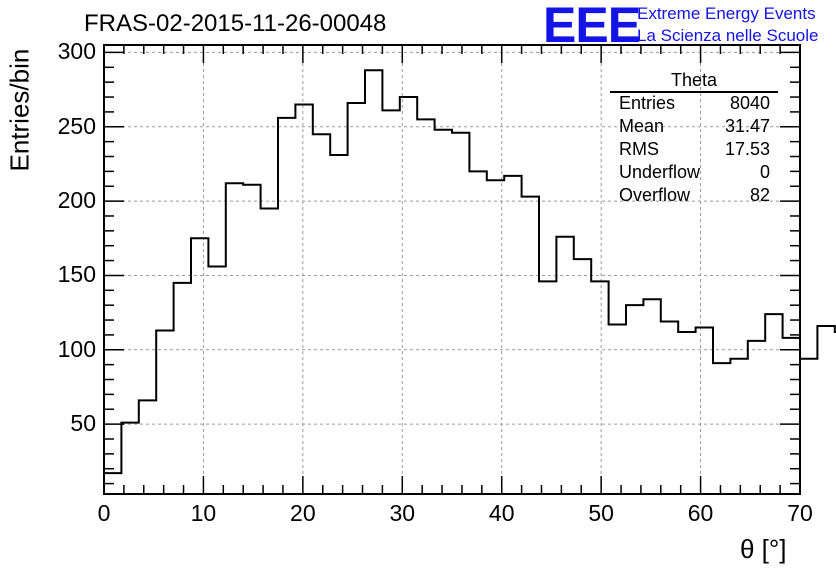 The height and width of the screenshot is (572, 836). What do you see at coordinates (76, 348) in the screenshot?
I see `y-tick-label: 100` at bounding box center [76, 348].